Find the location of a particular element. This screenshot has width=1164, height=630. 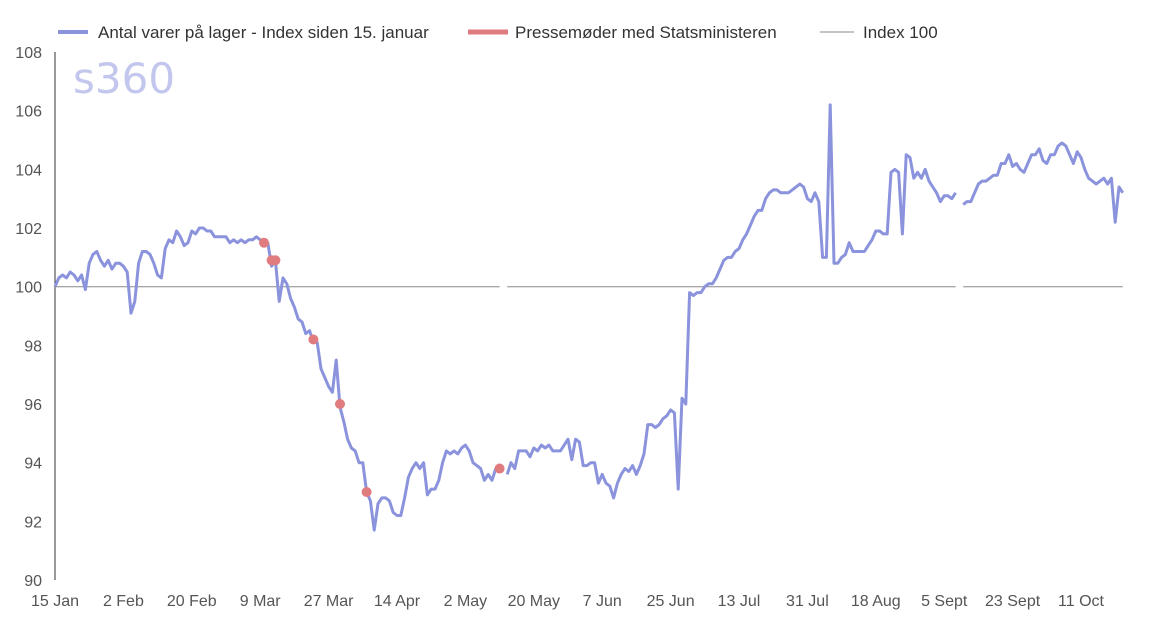

y-tick-label: 90 is located at coordinates (33, 581).